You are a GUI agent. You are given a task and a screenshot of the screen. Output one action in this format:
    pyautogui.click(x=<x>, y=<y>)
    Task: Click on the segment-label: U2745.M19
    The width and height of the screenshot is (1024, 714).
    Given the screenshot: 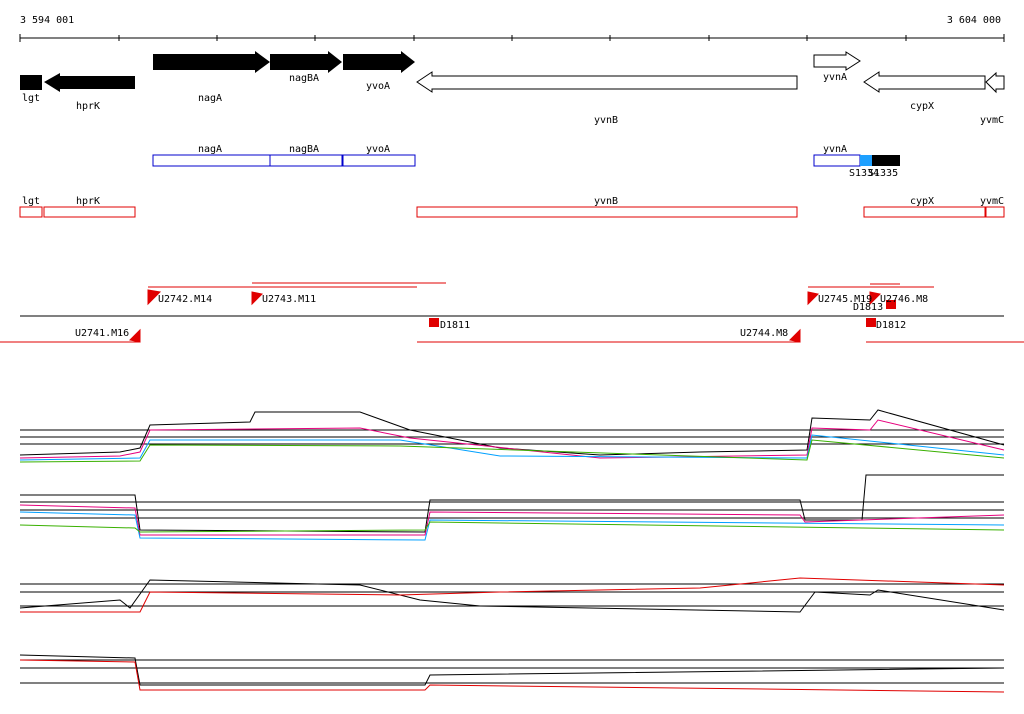 What is the action you would take?
    pyautogui.click(x=845, y=299)
    